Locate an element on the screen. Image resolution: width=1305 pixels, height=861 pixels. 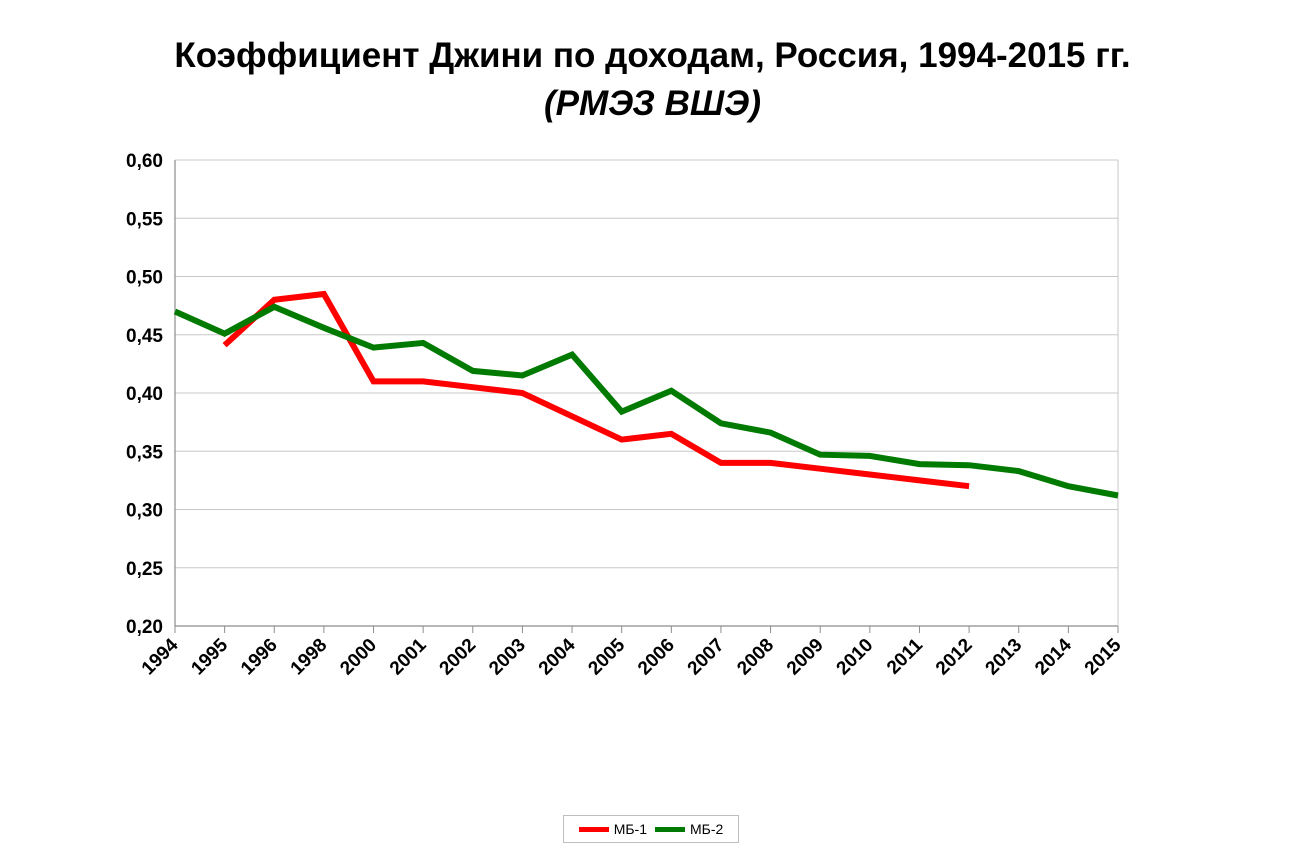
x-tick-label: 2011 is located at coordinates (905, 656).